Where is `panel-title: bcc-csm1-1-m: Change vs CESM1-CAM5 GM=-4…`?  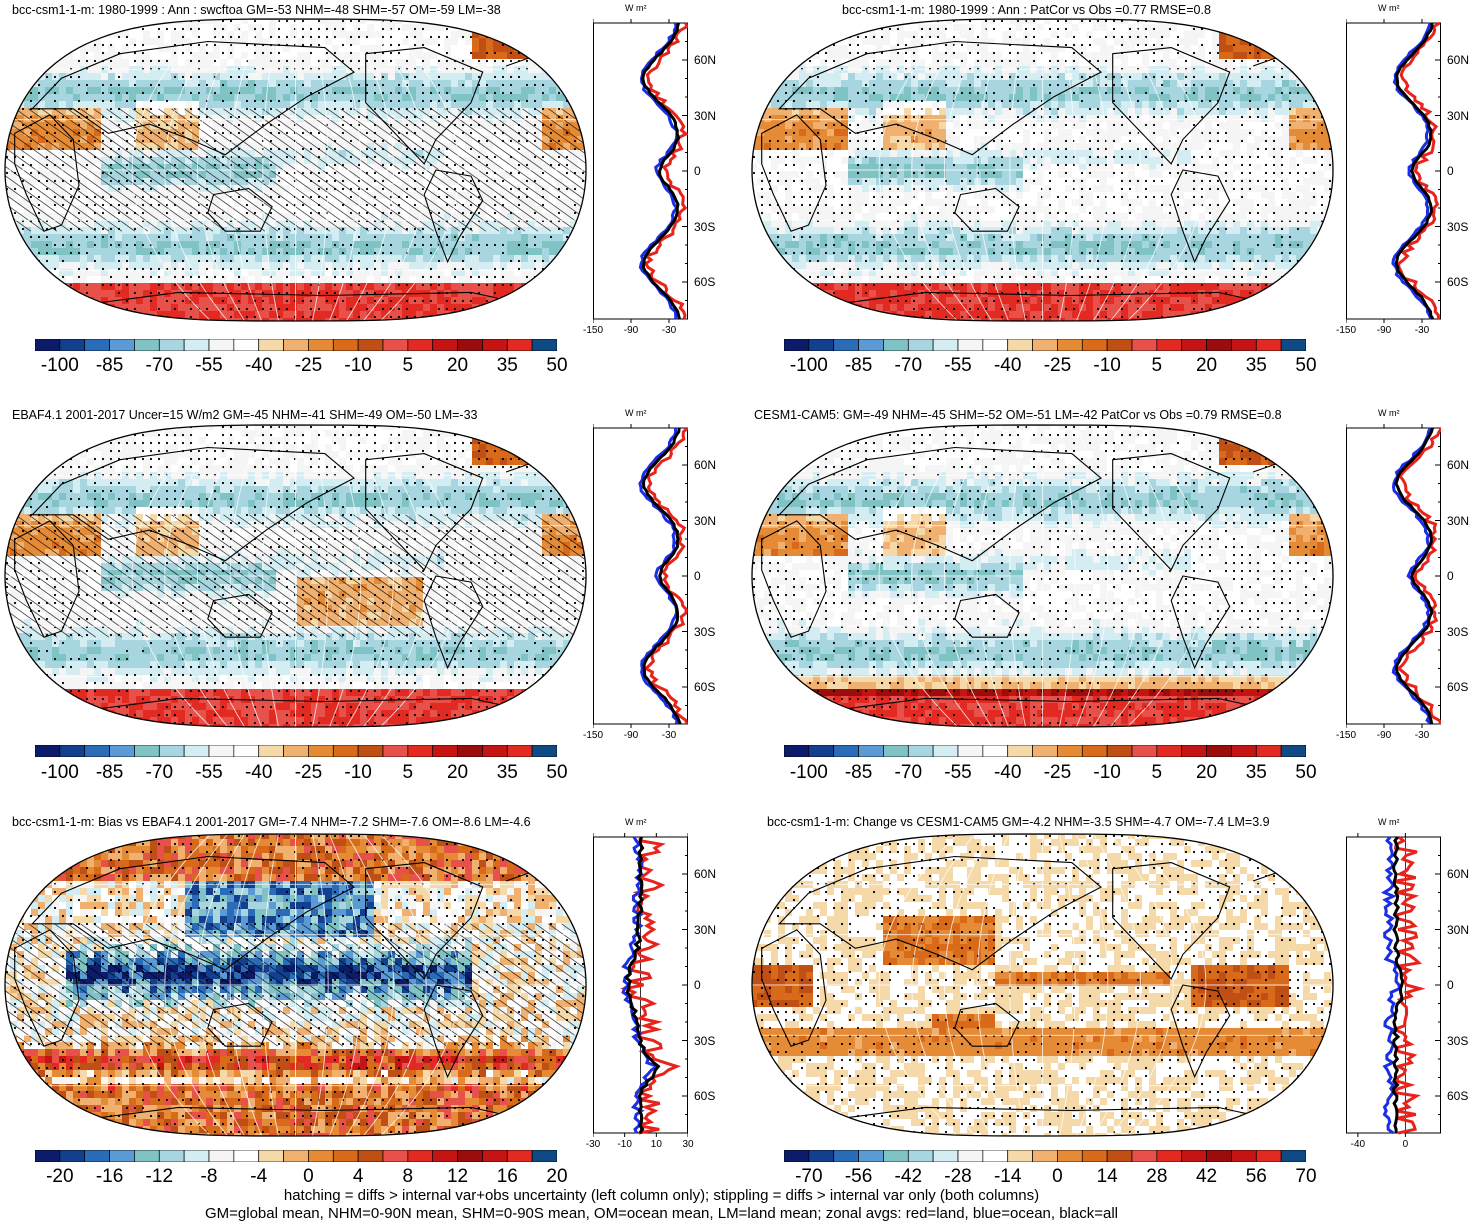 panel-title: bcc-csm1-1-m: Change vs CESM1-CAM5 GM=-4… is located at coordinates (1018, 822).